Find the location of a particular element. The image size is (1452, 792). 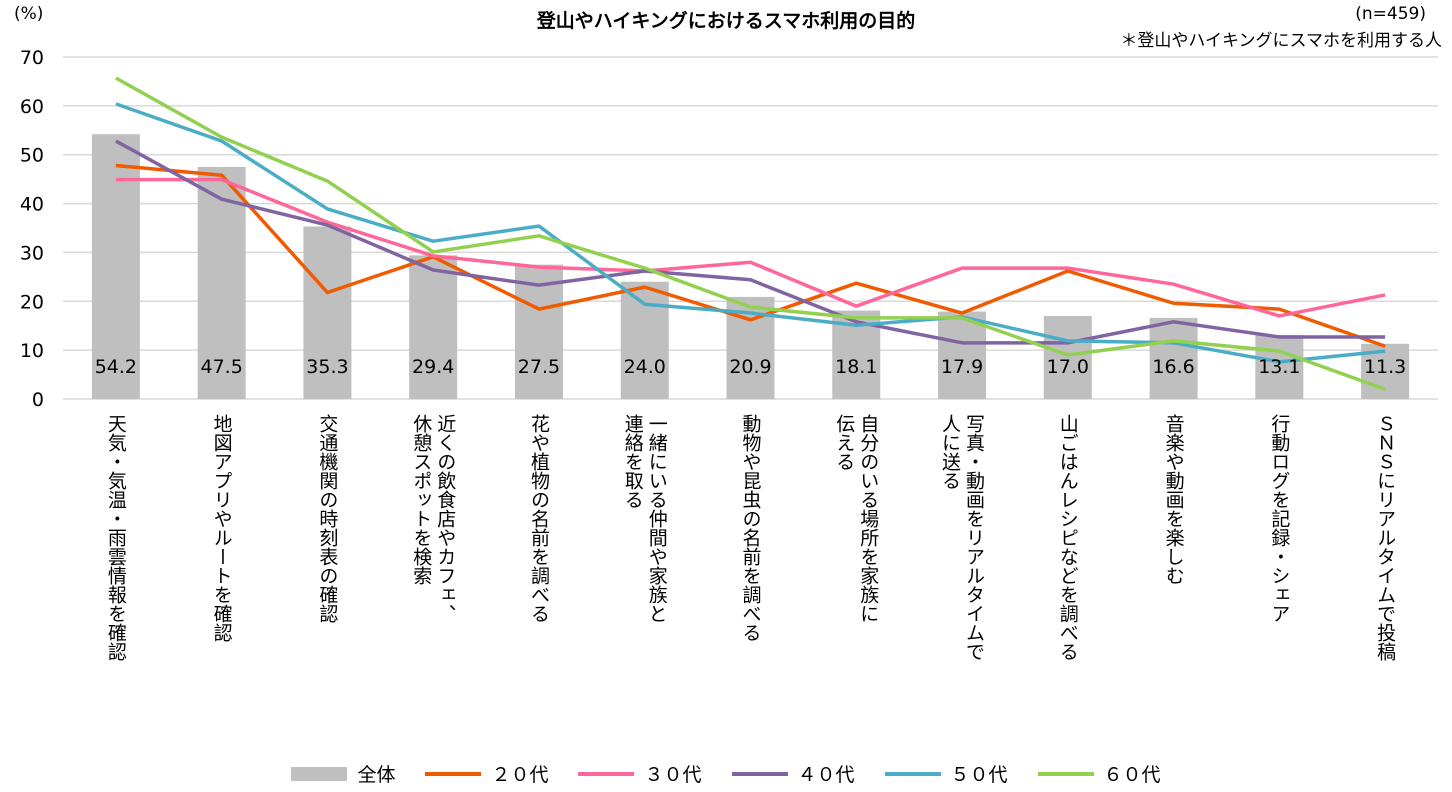

x-tick-label: 花や植物の名前を調べる is located at coordinates (538, 518).